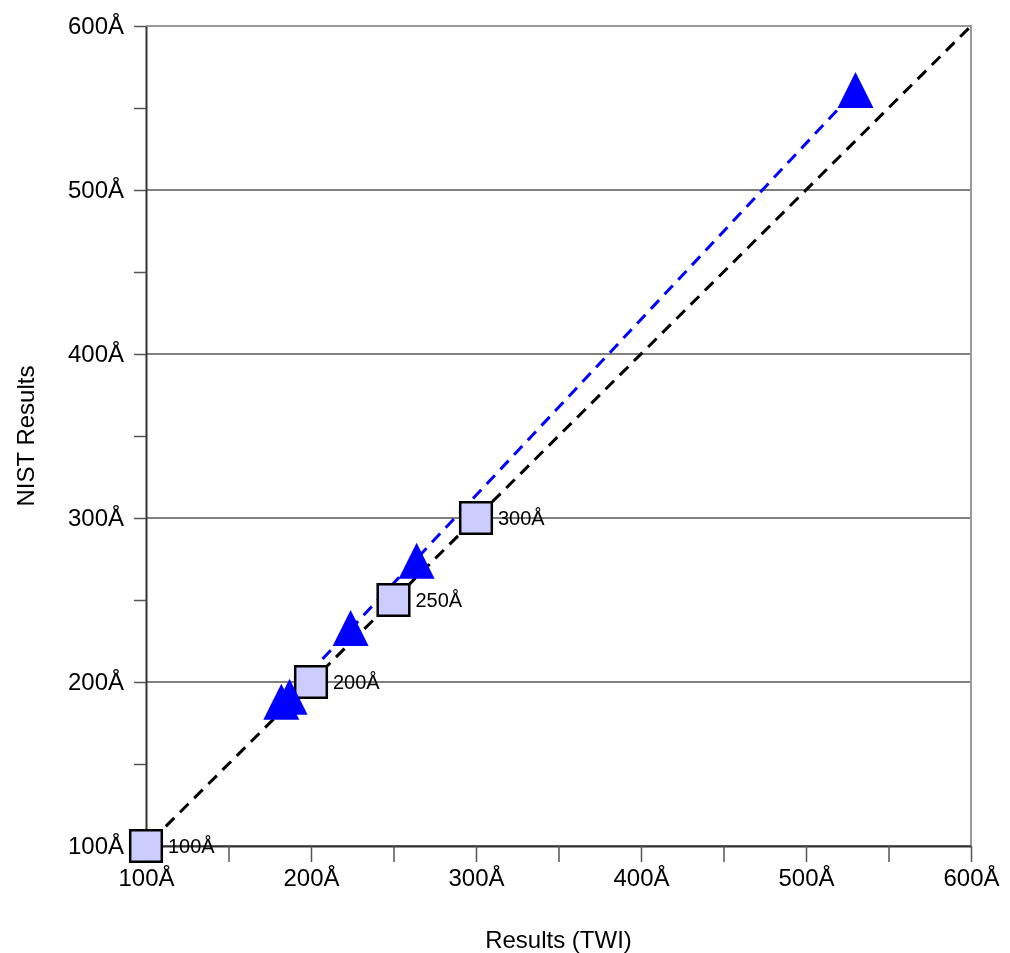 This screenshot has width=1010, height=953. I want to click on y-tick-label: 600Å, so click(95, 26).